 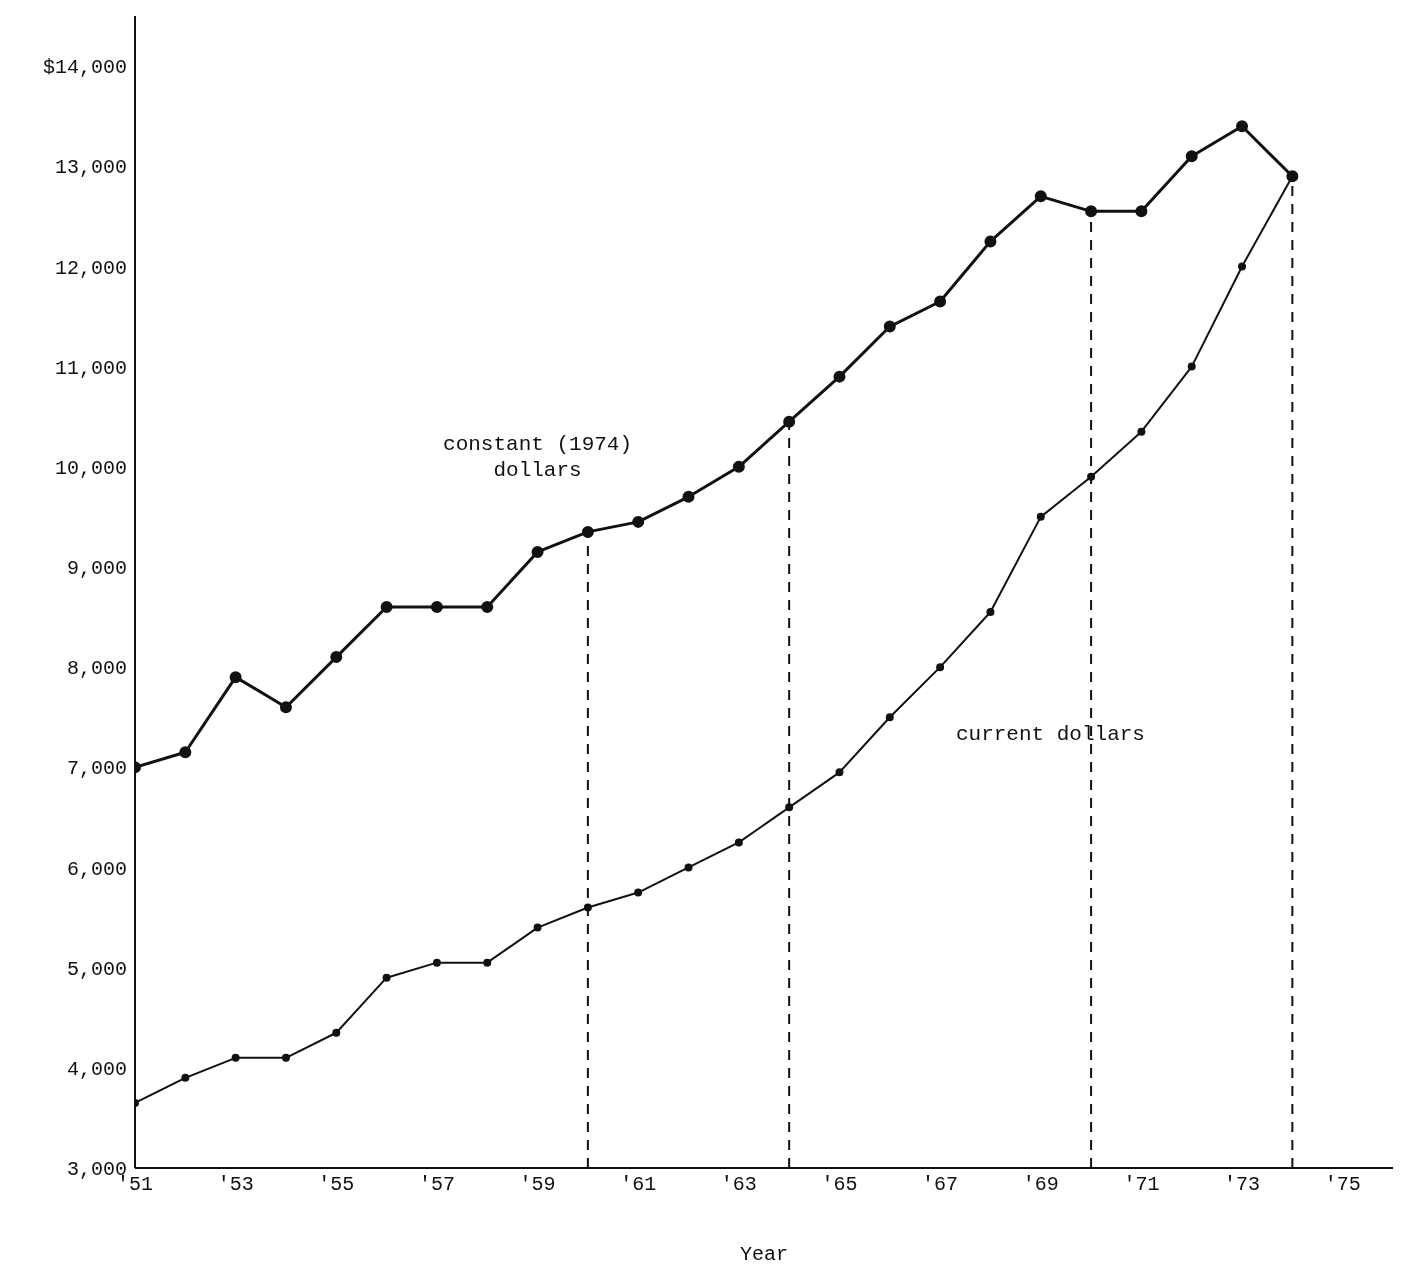 What do you see at coordinates (90, 268) in the screenshot?
I see `y-tick-label: 12,000` at bounding box center [90, 268].